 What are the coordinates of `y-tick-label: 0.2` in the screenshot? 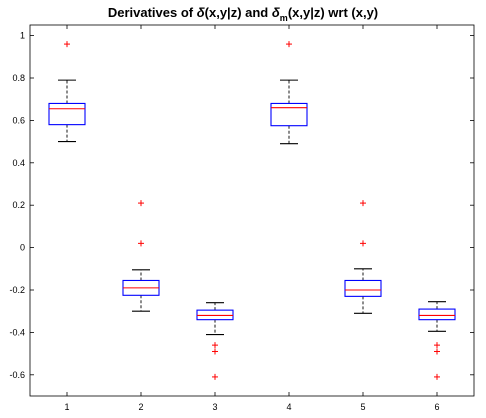 It's located at (18, 205).